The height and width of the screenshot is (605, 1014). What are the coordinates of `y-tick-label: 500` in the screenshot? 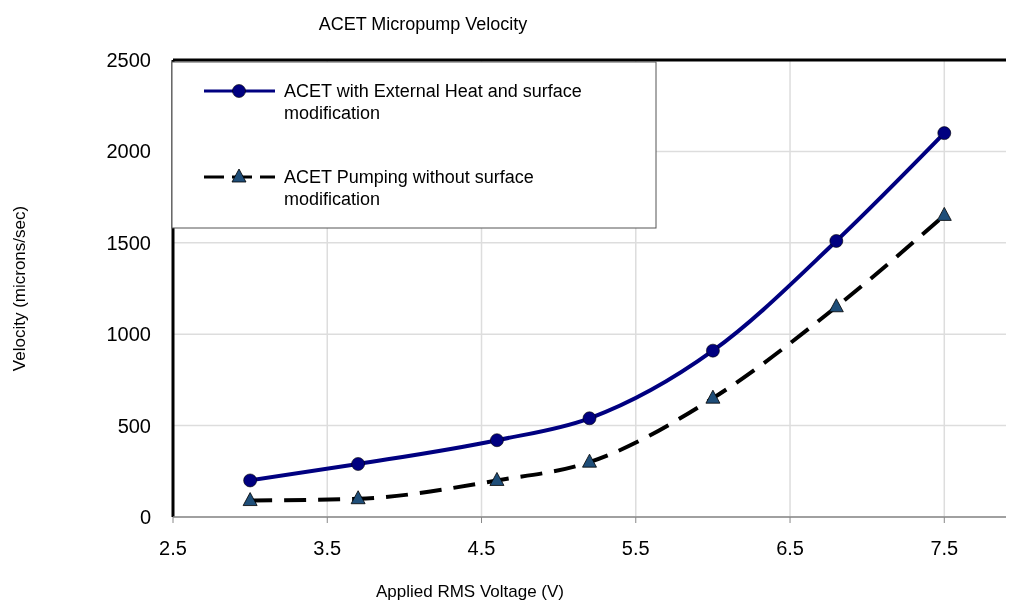 It's located at (134, 425).